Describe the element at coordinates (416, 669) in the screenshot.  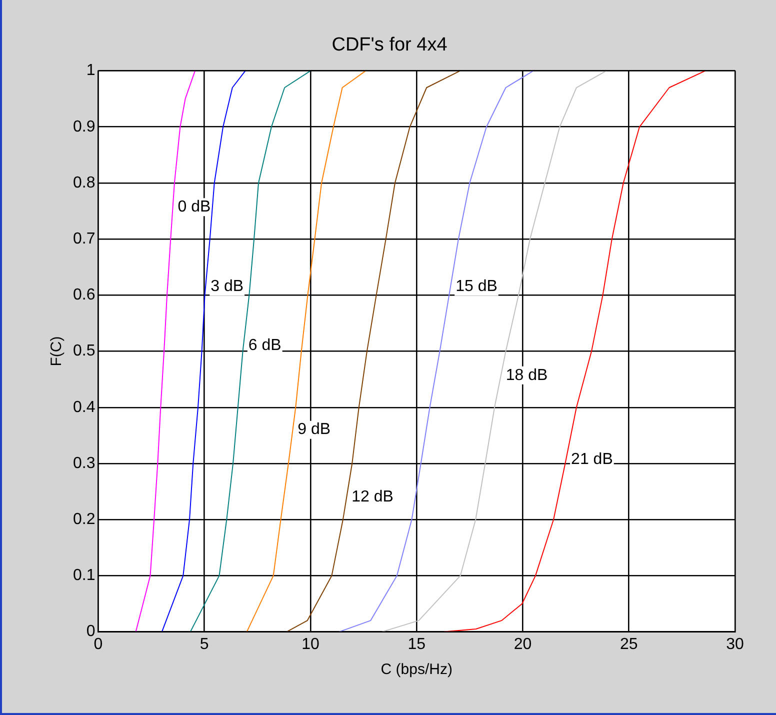
I see `x-axis-title: C (bps/Hz)` at that location.